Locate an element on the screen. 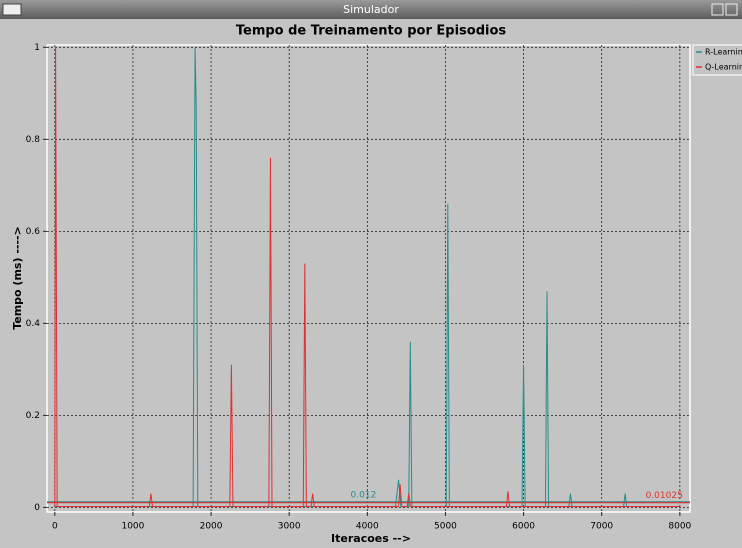 The height and width of the screenshot is (548, 742). y-tick-label: 0.2 is located at coordinates (33, 416).